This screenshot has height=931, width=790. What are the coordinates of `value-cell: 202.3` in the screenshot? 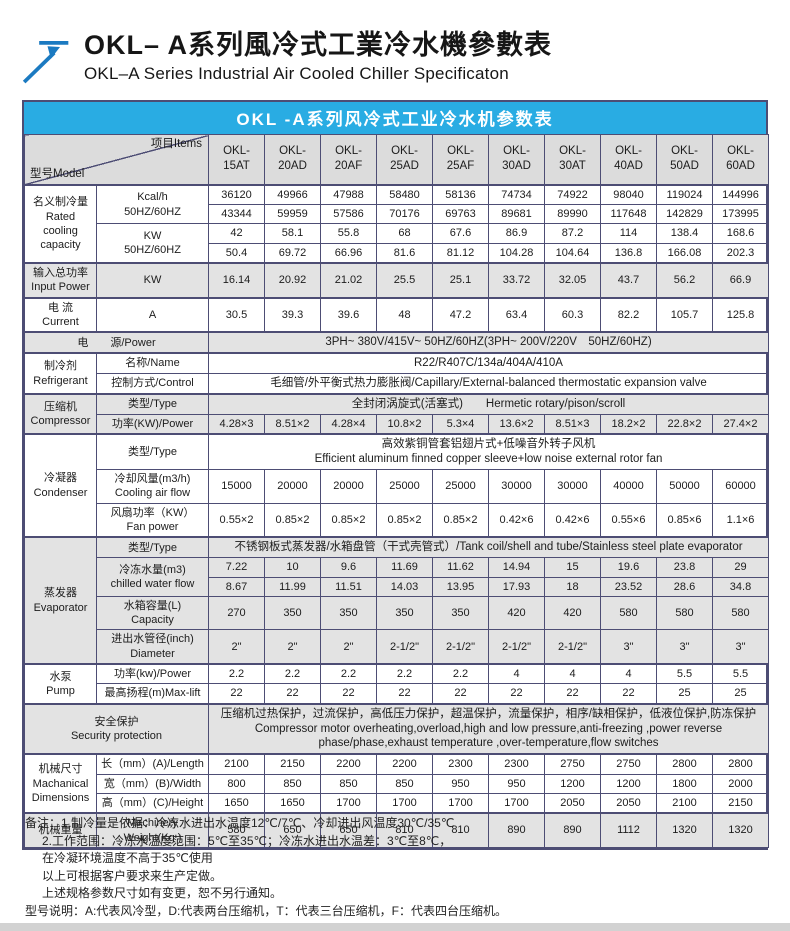 It's located at (740, 253).